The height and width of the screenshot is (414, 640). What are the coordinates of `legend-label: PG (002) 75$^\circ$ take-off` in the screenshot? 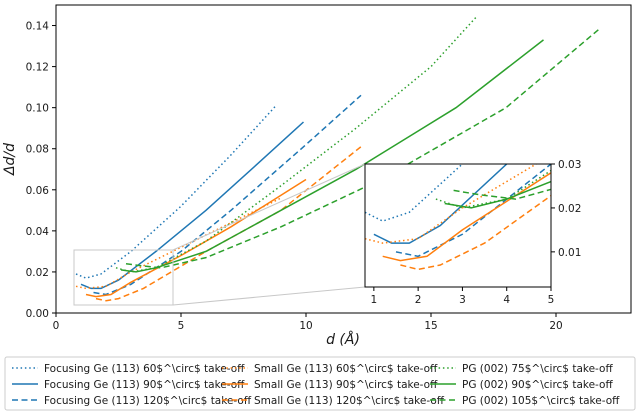 It's located at (537, 369).